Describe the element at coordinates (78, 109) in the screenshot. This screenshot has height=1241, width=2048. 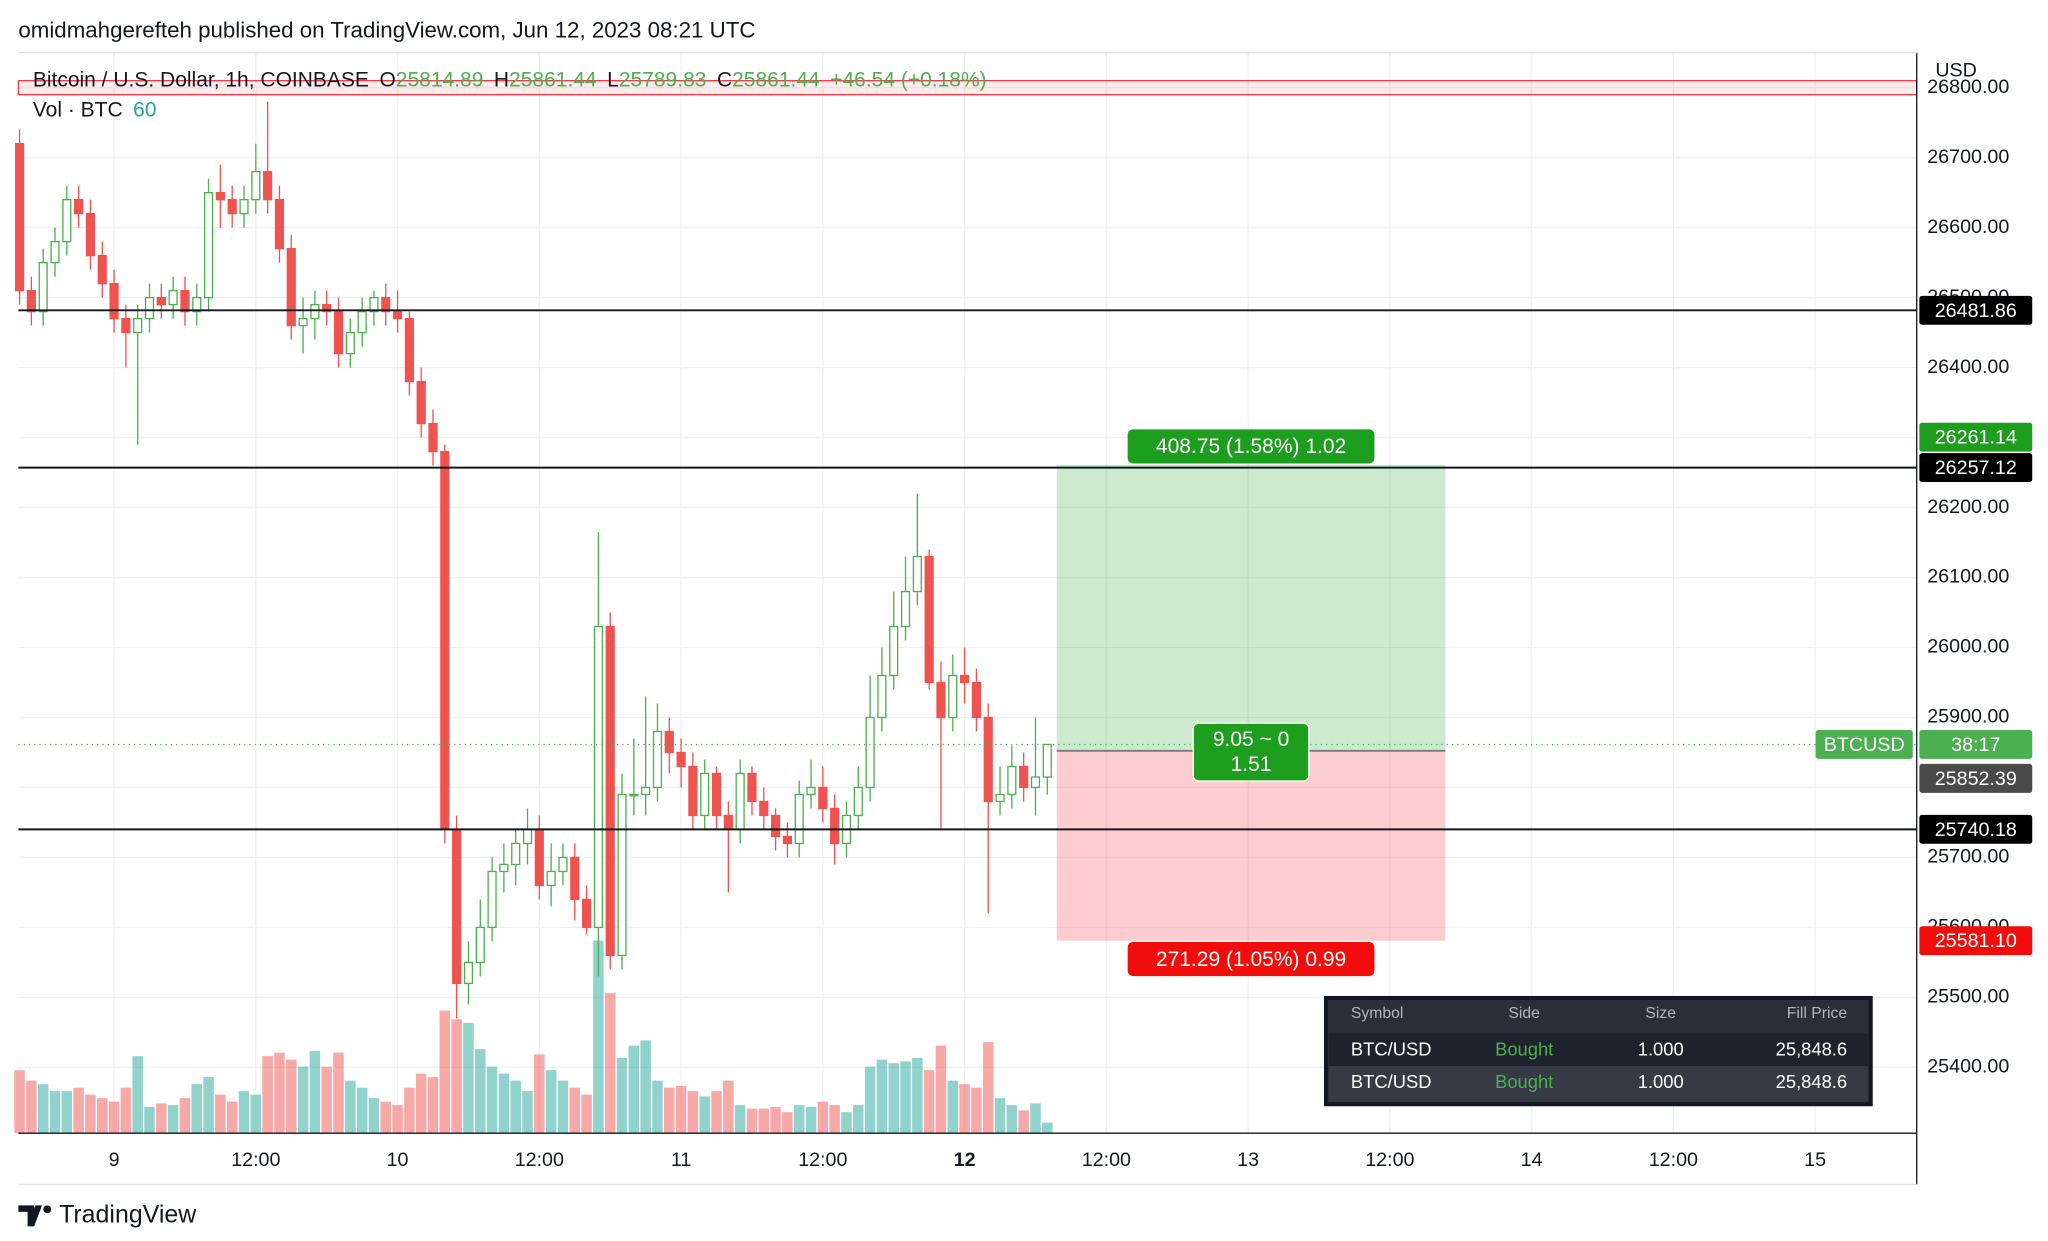
I see `volume-label: Vol · BTC` at that location.